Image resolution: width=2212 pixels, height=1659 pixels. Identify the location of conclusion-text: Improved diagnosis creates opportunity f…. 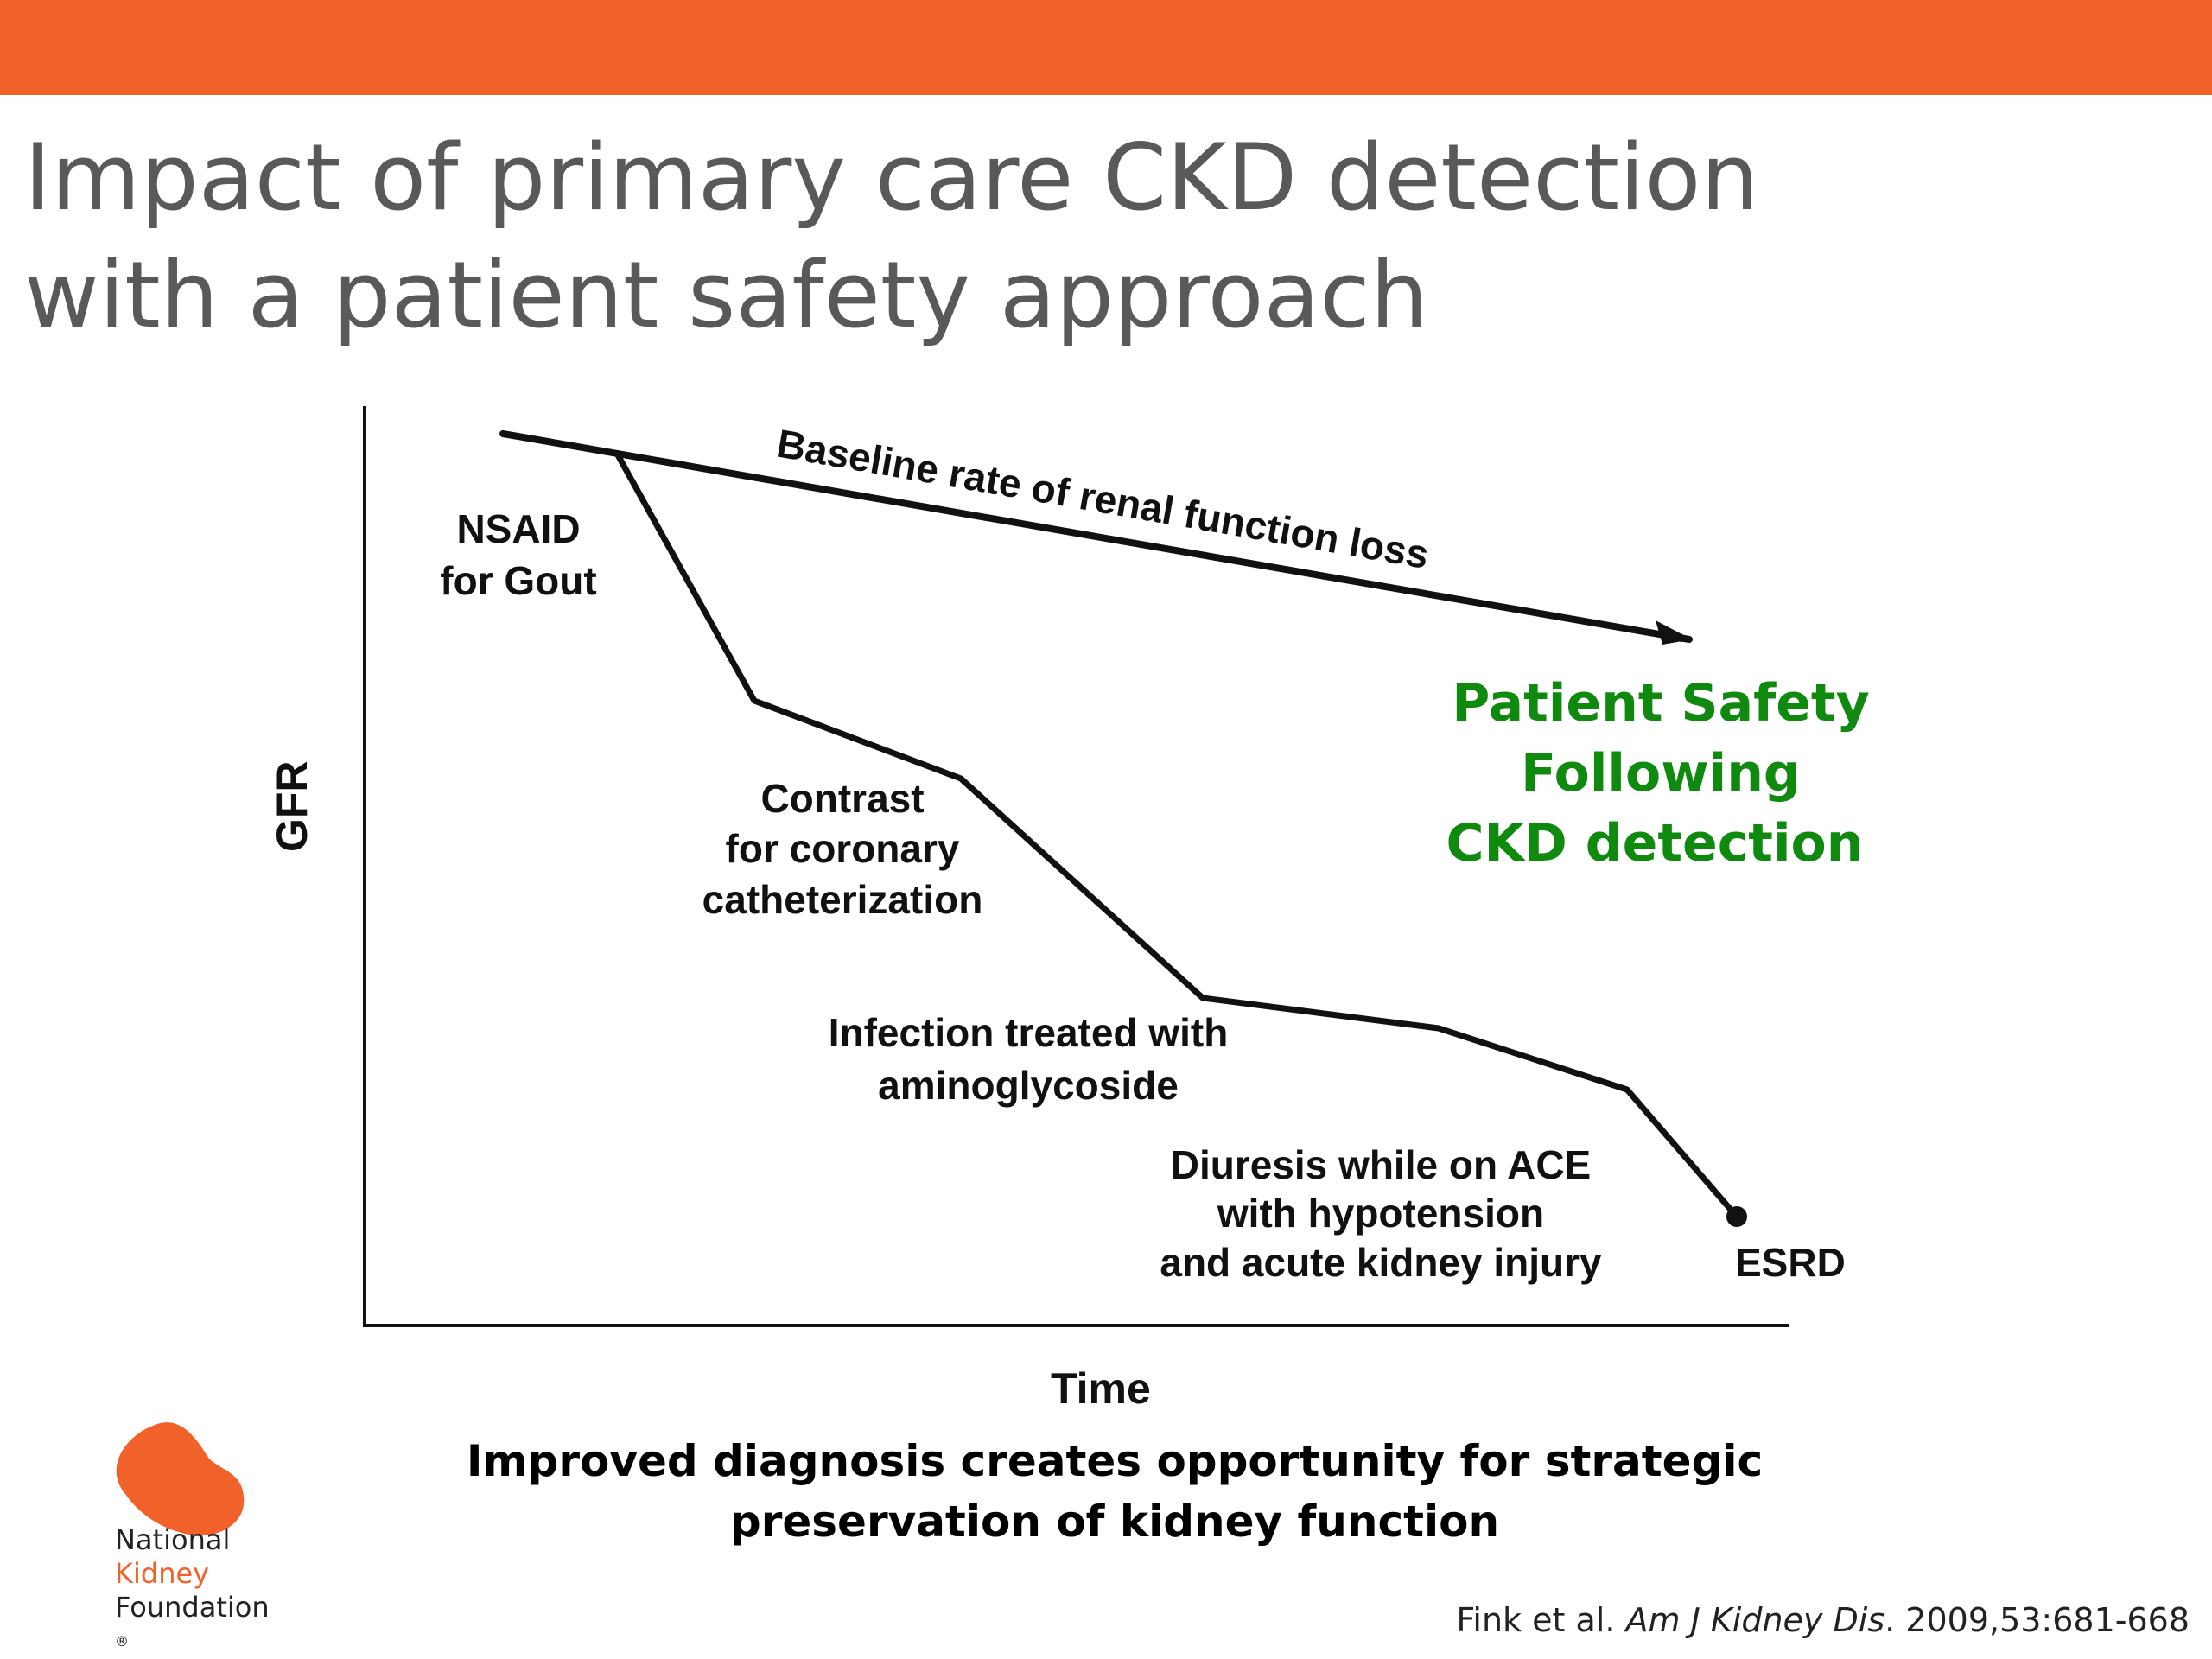
(1114, 1491).